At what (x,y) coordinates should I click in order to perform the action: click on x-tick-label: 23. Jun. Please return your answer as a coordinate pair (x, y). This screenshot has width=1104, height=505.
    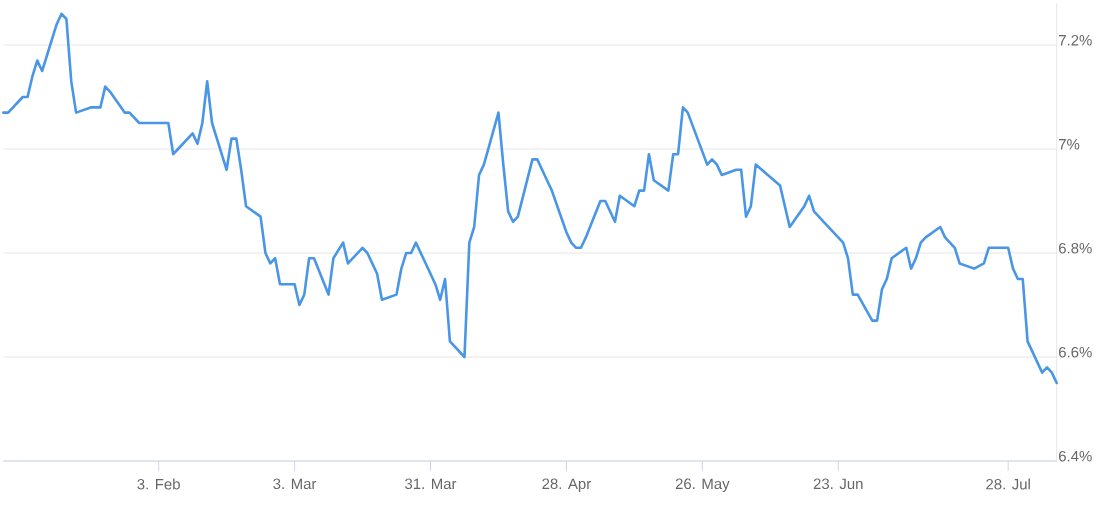
    Looking at the image, I should click on (838, 484).